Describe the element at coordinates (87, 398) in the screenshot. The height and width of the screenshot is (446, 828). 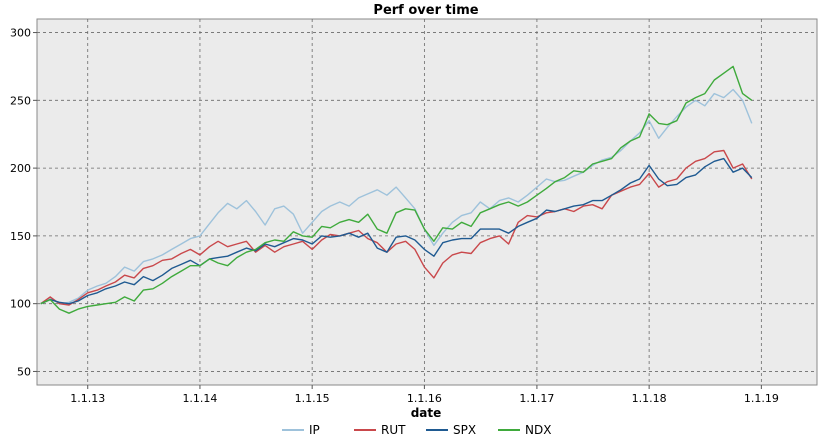
I see `x-tick-label: 1.1.13` at that location.